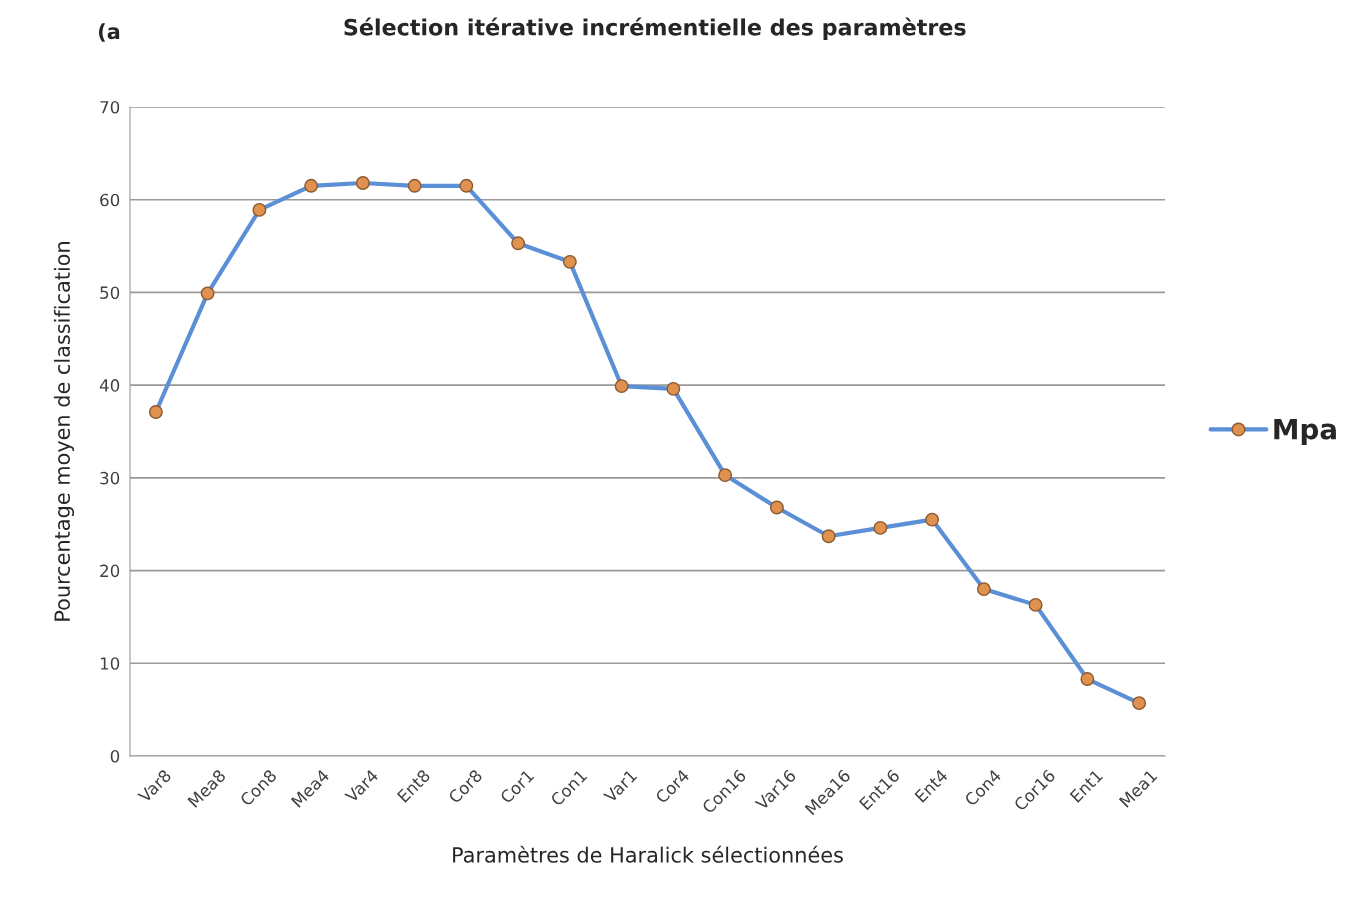 The height and width of the screenshot is (898, 1350). Describe the element at coordinates (109, 32) in the screenshot. I see `text: (a` at that location.